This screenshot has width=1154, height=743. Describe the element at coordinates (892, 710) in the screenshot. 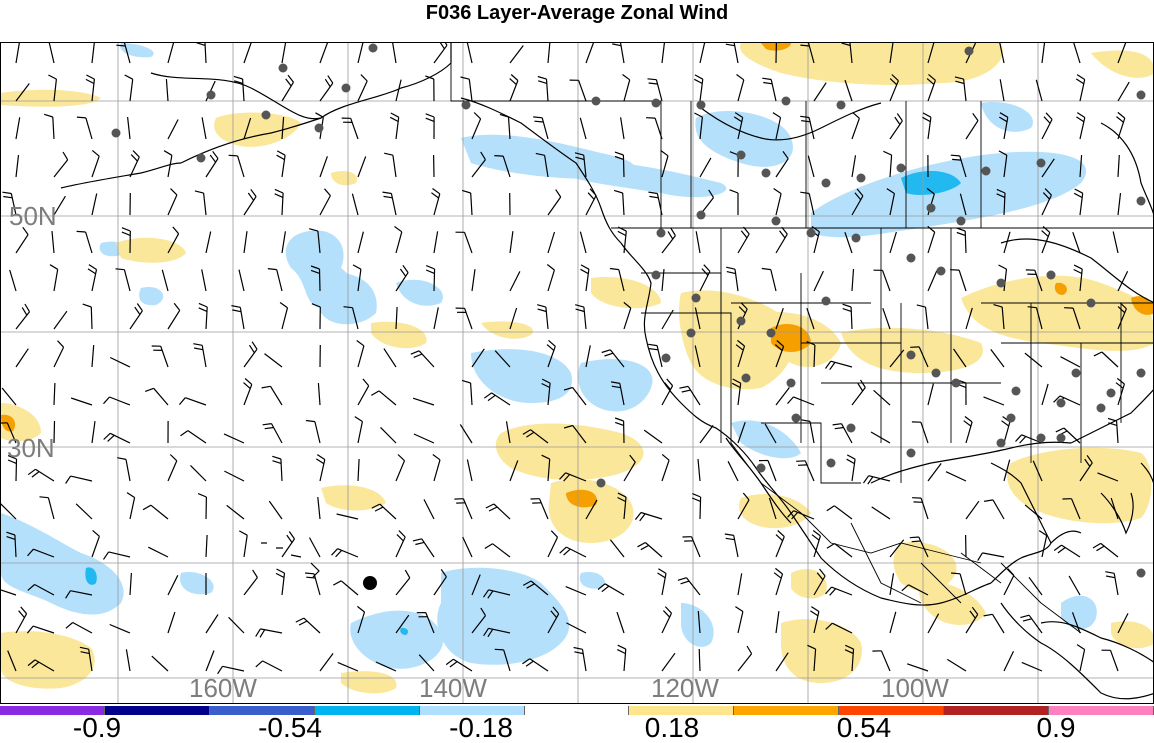

I see `colorbar-swatch` at that location.